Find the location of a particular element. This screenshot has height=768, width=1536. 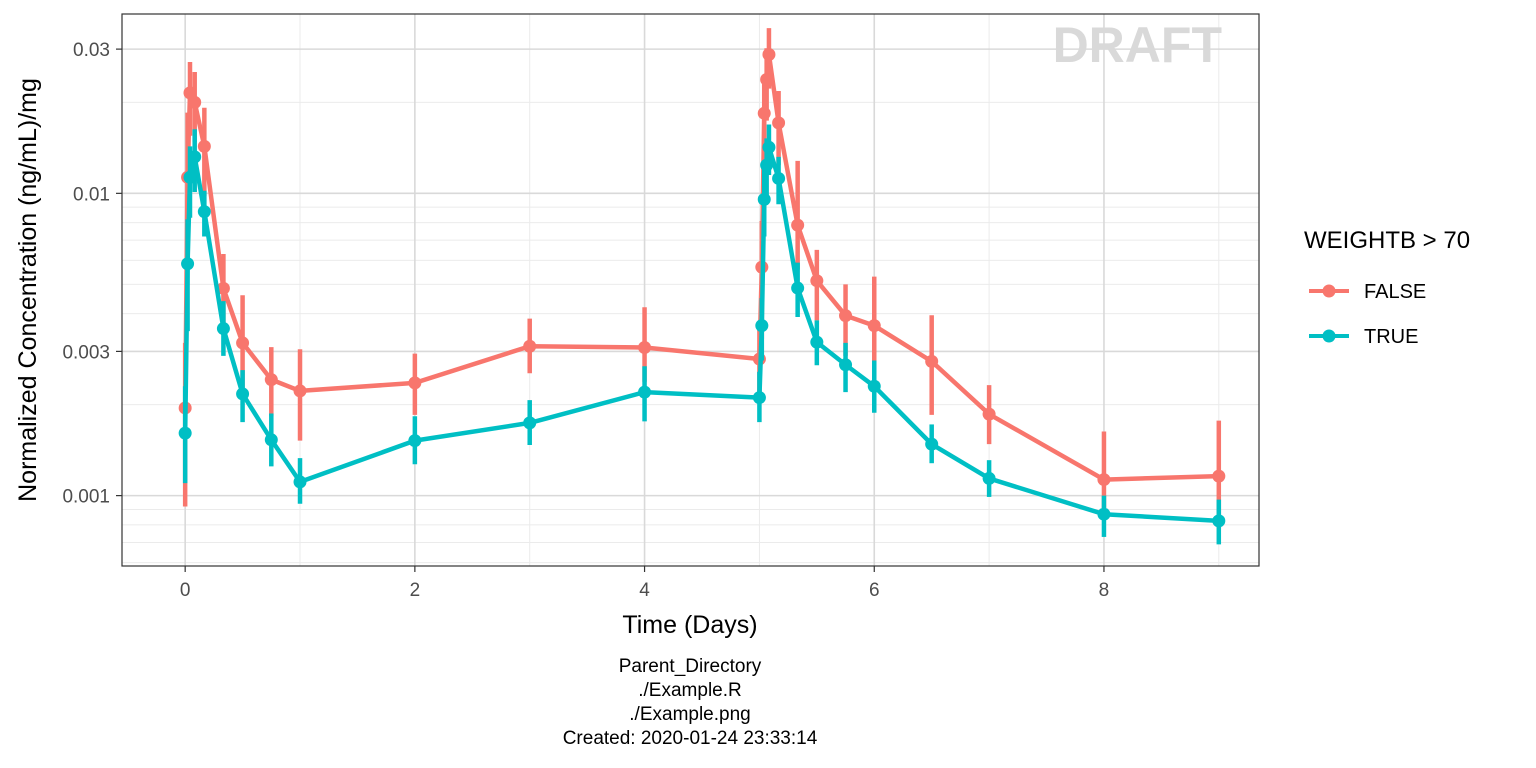

x-tick-label: 8 is located at coordinates (1104, 590).